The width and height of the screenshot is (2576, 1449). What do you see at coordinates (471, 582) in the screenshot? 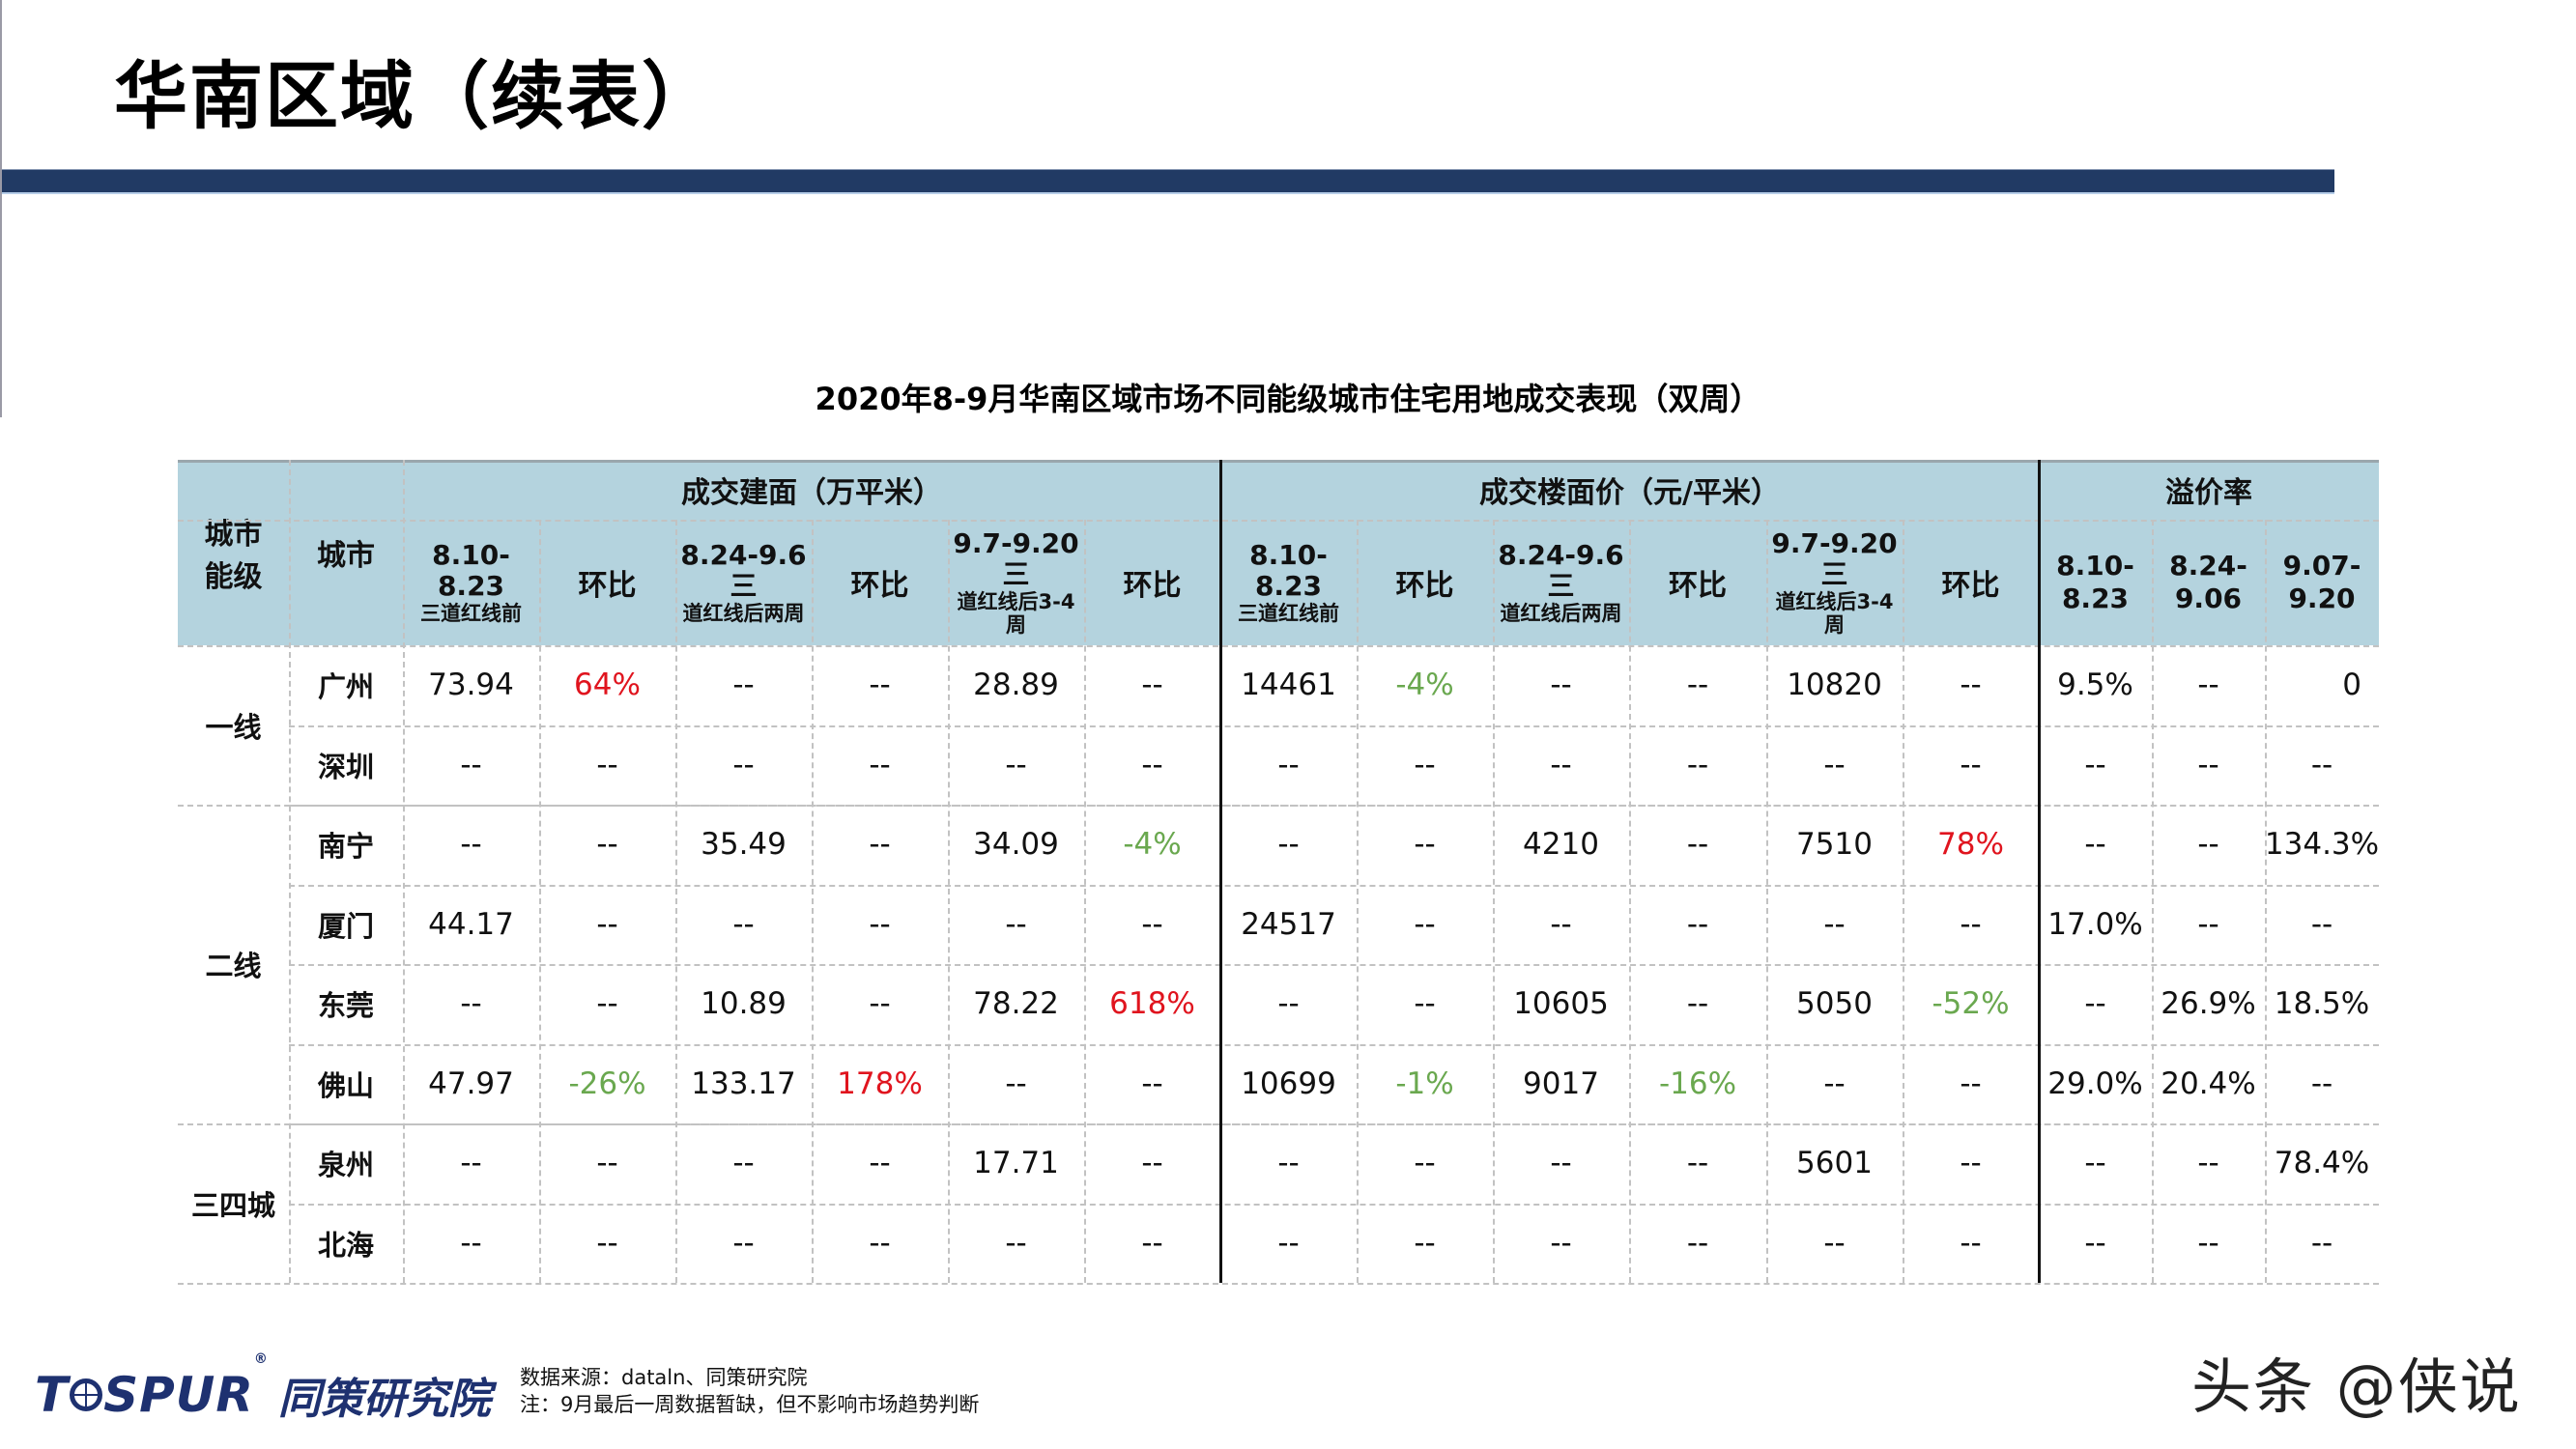
I see `column-header: 8.10-8.23 三道红线前` at bounding box center [471, 582].